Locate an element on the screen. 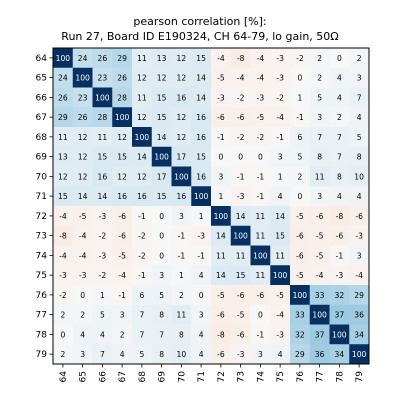 The height and width of the screenshot is (400, 400). cell-value-label: 24 is located at coordinates (63, 78).